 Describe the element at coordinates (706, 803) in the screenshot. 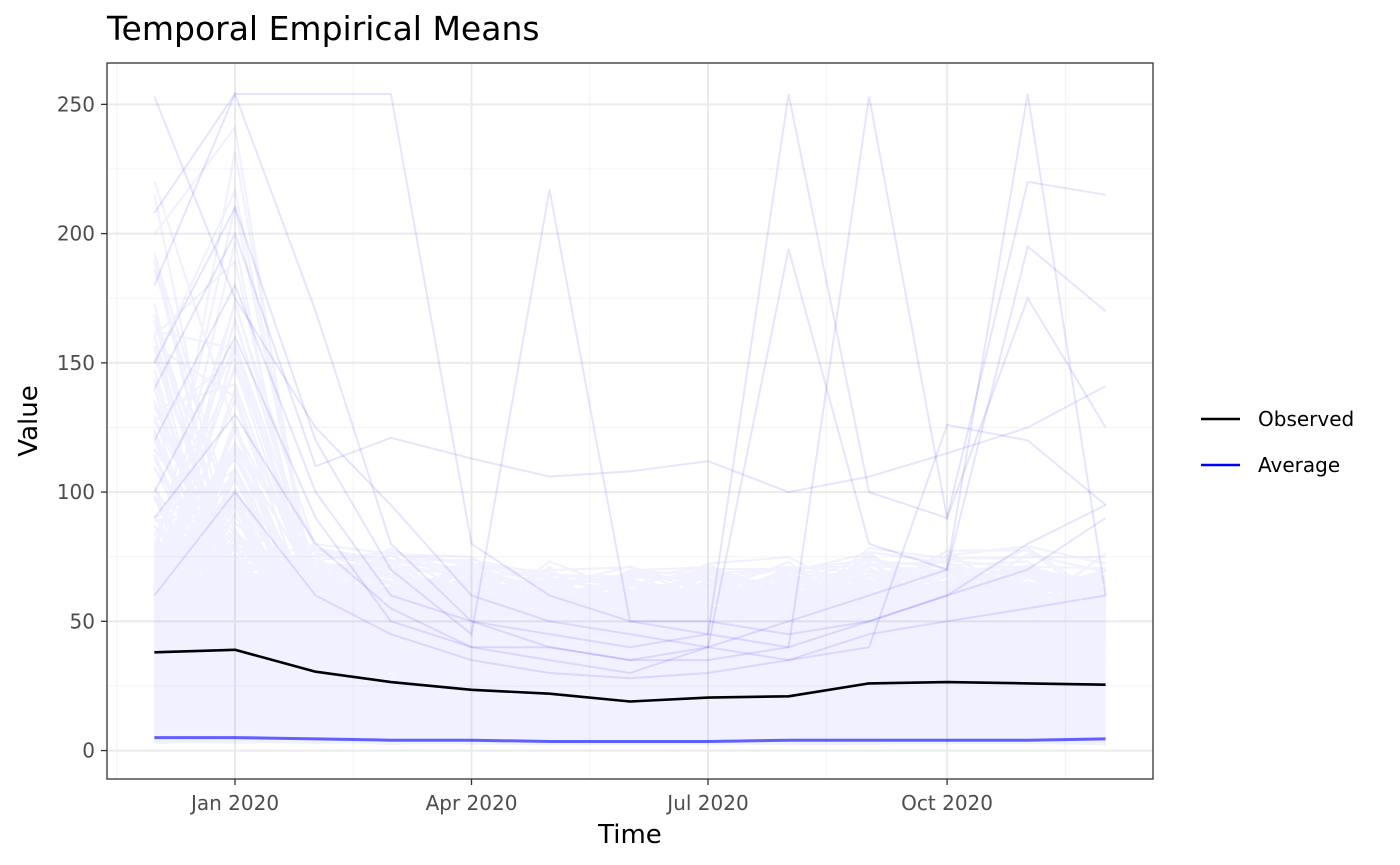

I see `x-tick-label: Jul 2020` at that location.